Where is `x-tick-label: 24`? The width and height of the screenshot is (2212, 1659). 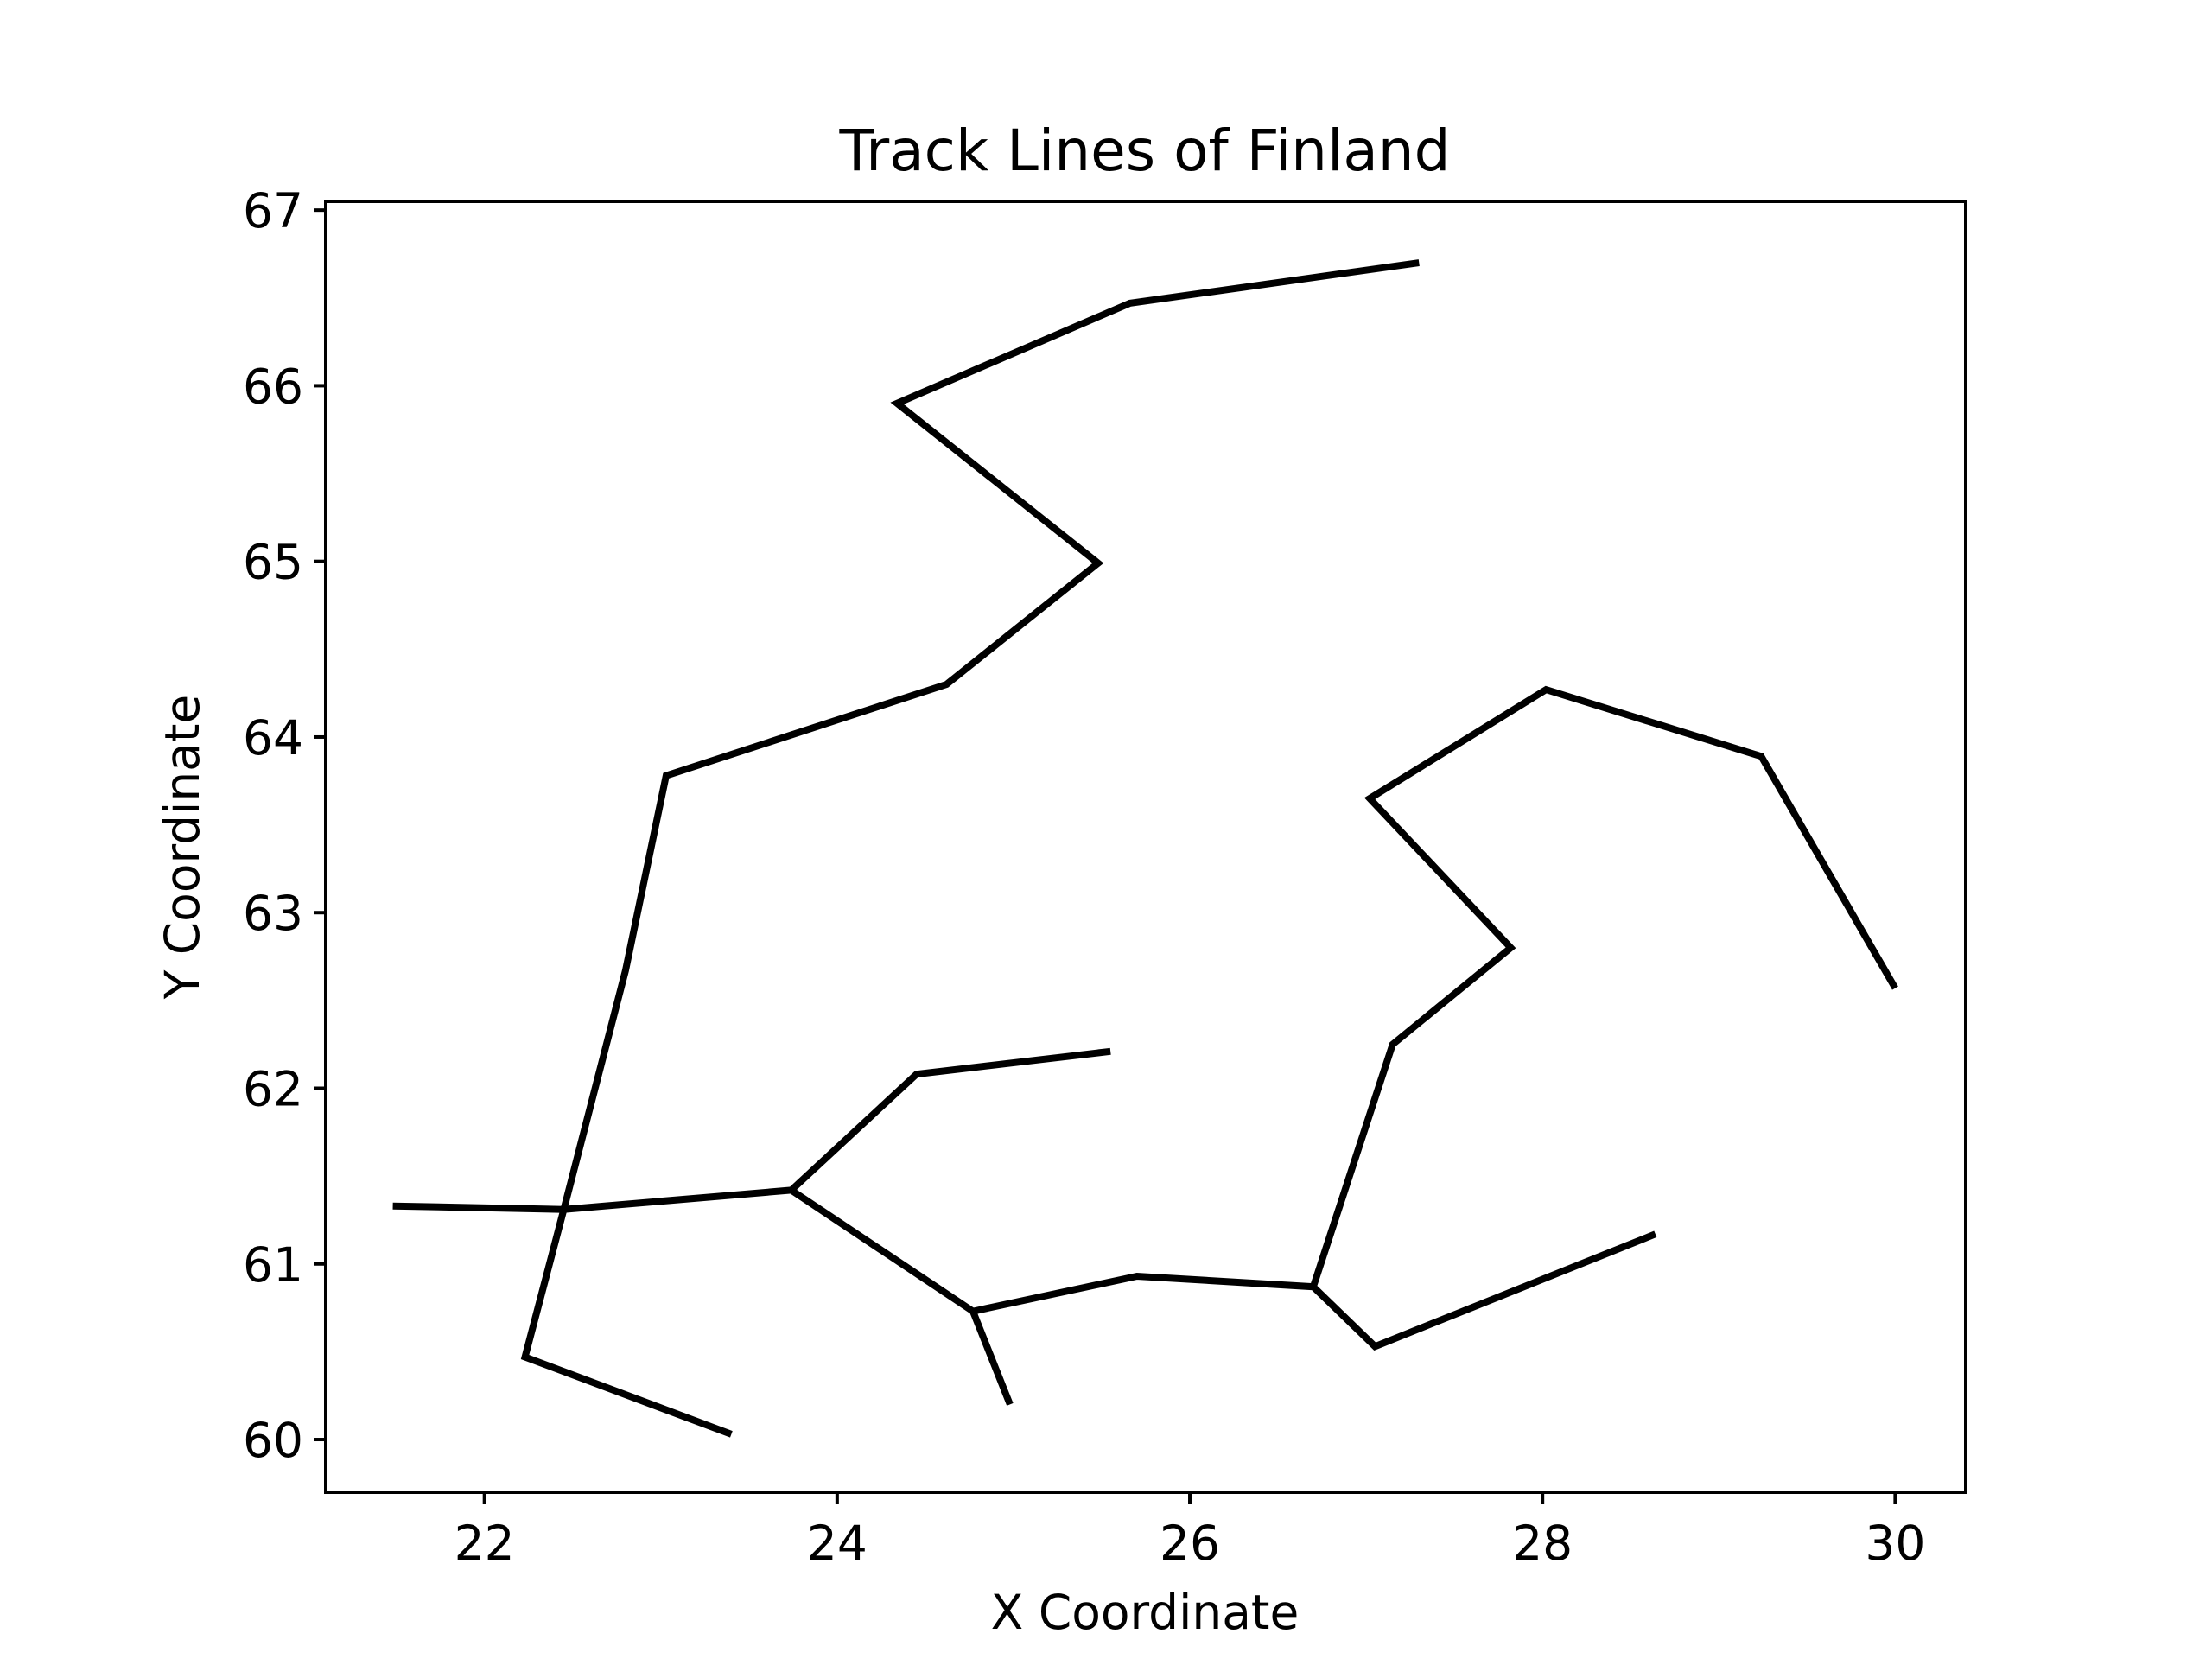 x-tick-label: 24 is located at coordinates (837, 1543).